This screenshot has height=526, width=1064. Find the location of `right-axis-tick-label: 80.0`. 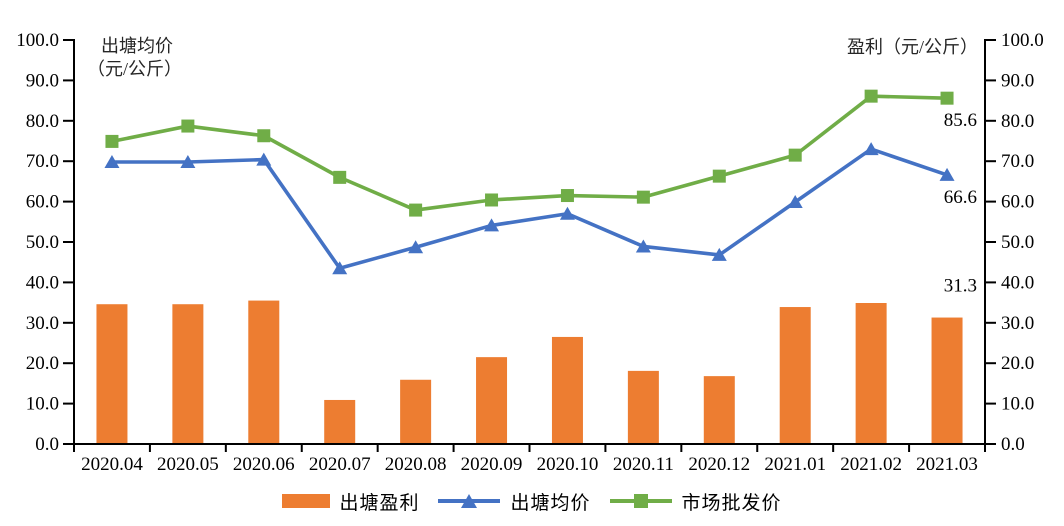

right-axis-tick-label: 80.0 is located at coordinates (1017, 121).